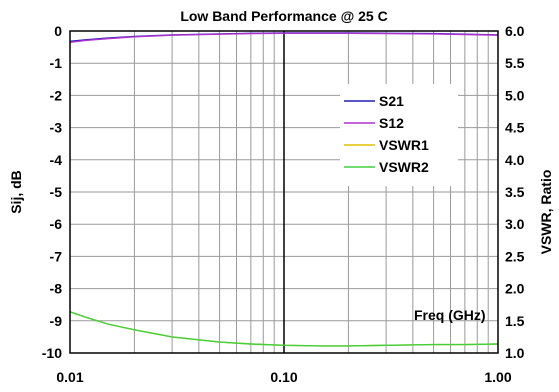 The width and height of the screenshot is (559, 392). Describe the element at coordinates (56, 160) in the screenshot. I see `y-tick-label: -4` at that location.